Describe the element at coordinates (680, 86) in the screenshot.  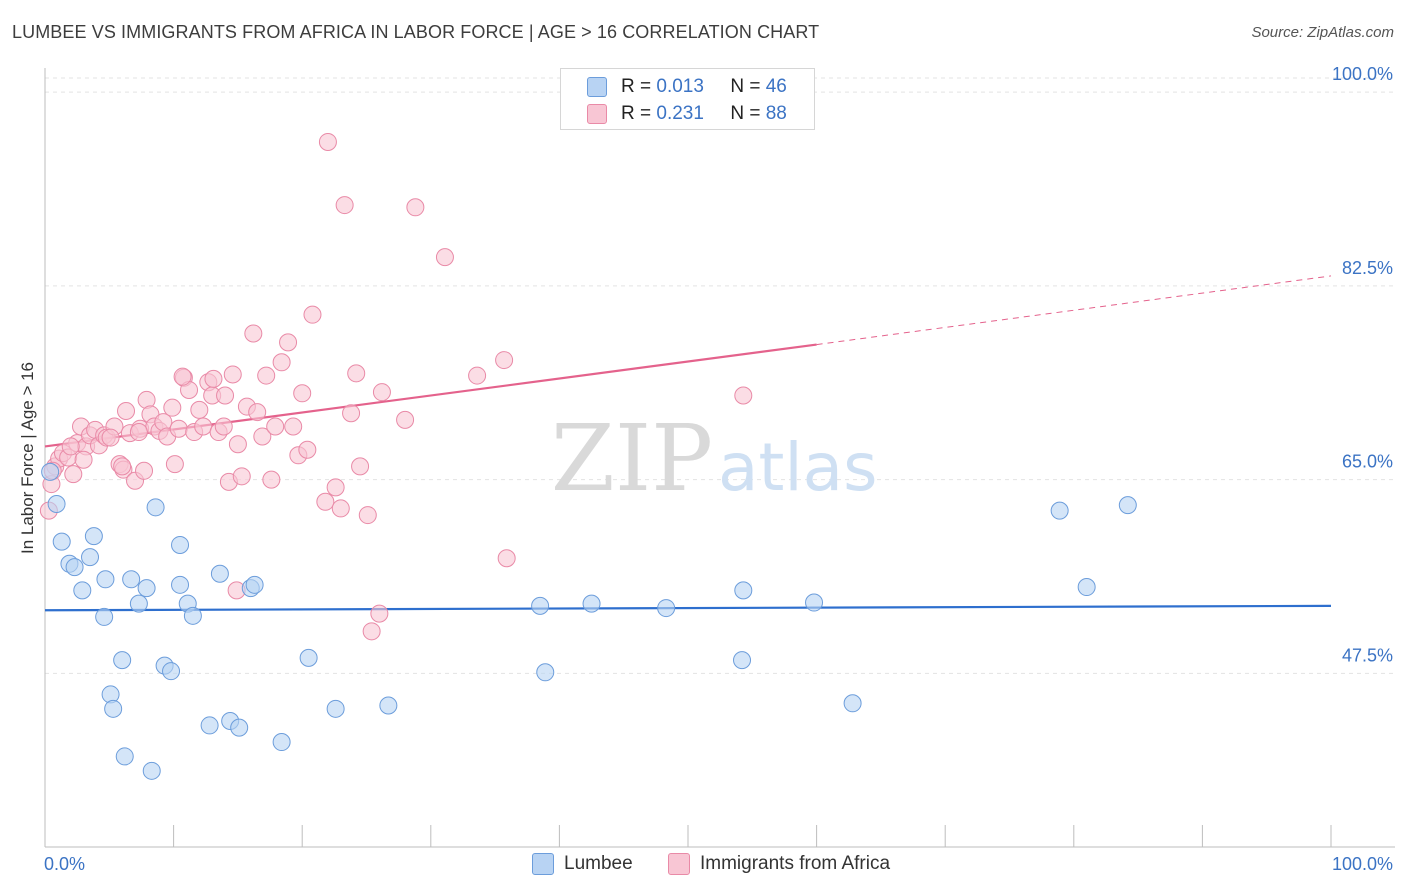
I see `legend-r-value-lumbee: 0.013` at that location.